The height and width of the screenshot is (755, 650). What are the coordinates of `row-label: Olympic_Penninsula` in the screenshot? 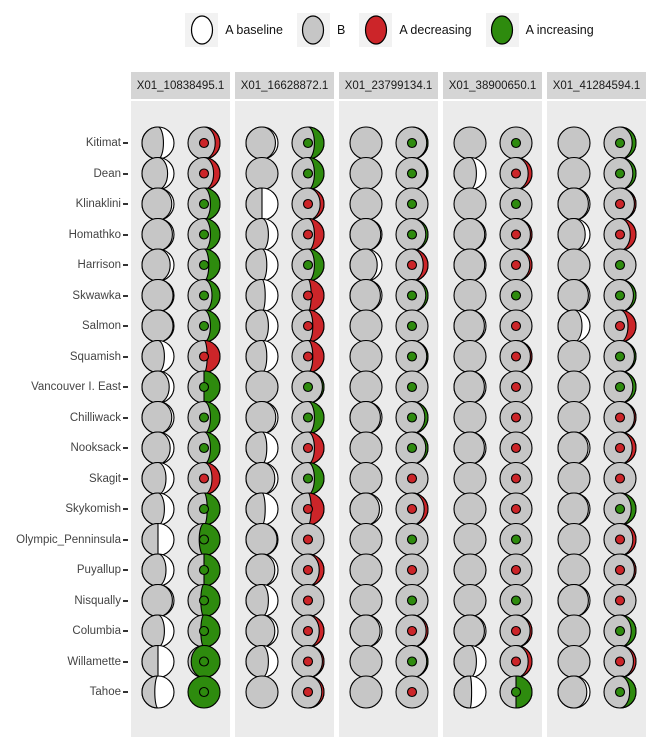 It's located at (68, 539).